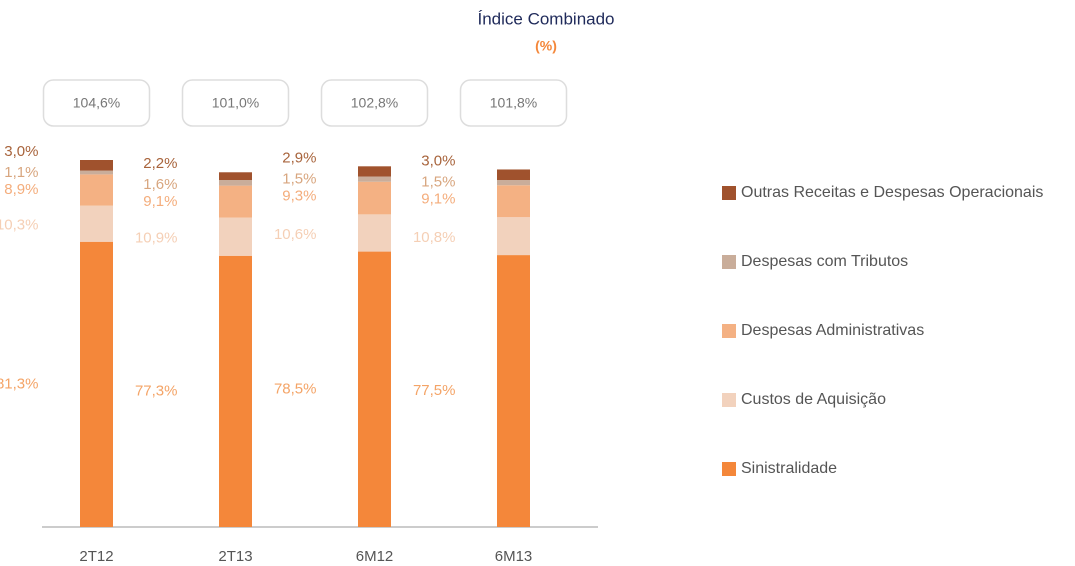 The height and width of the screenshot is (566, 1075). I want to click on data-label: 2,2%, so click(160, 163).